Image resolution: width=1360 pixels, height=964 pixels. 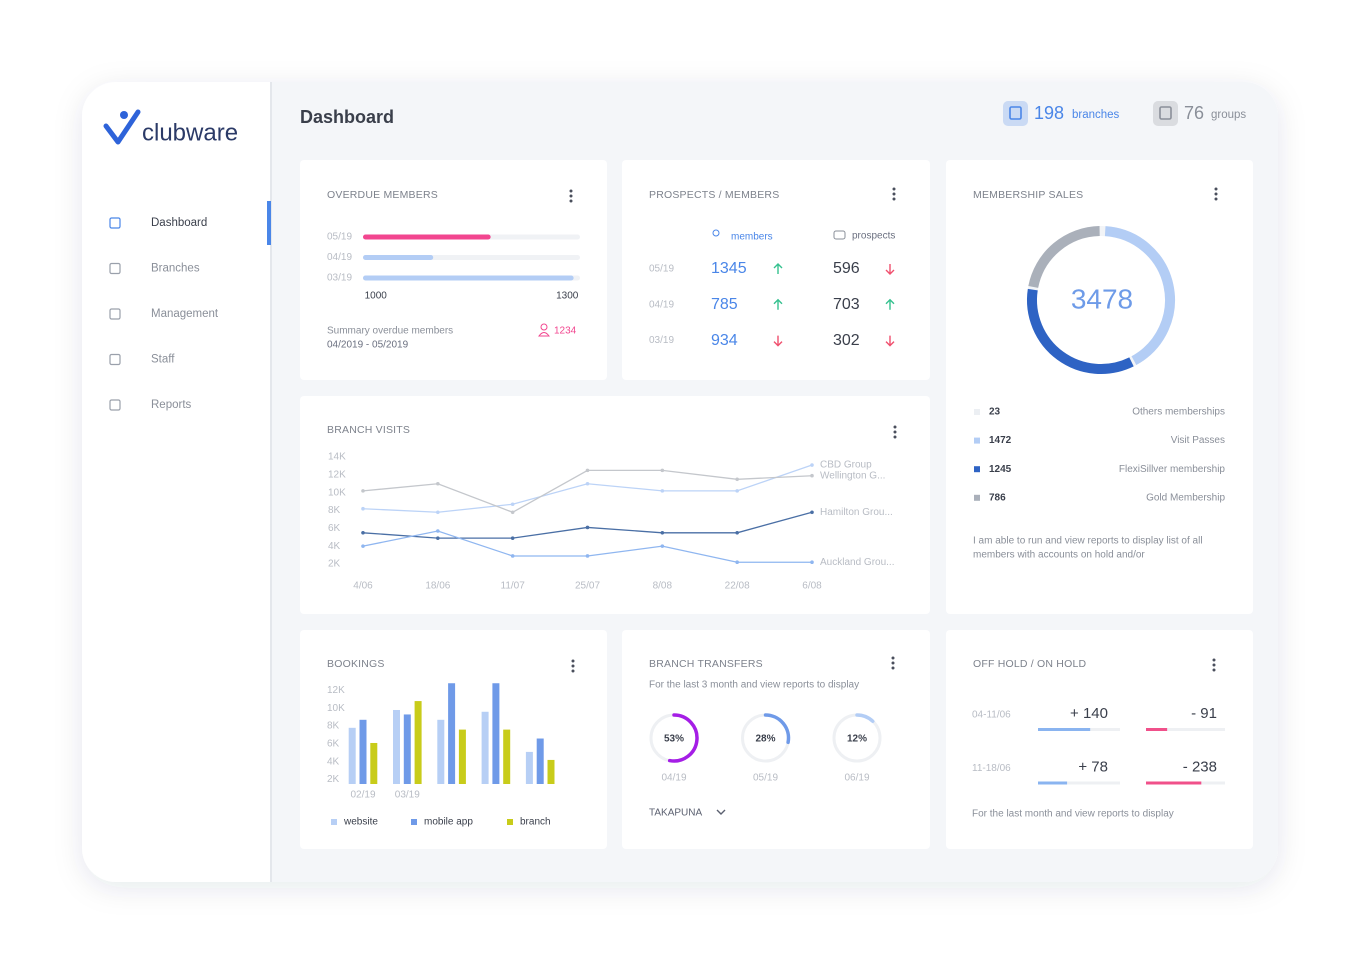 I want to click on x-tick-label: 11/07, so click(x=513, y=586).